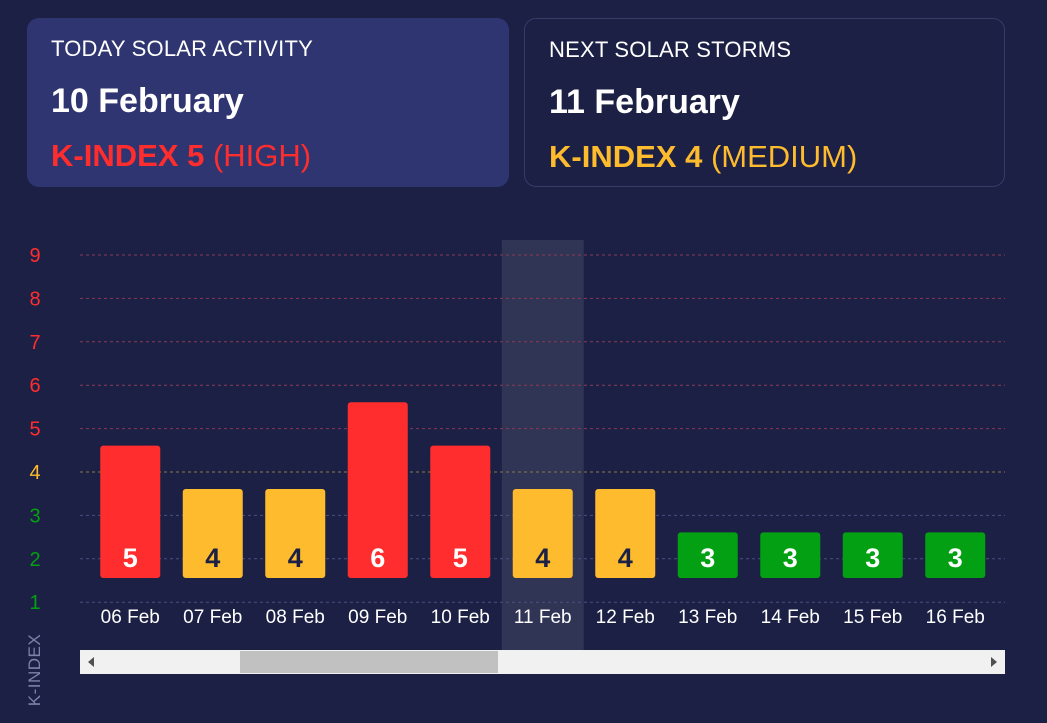 The width and height of the screenshot is (1047, 723). I want to click on highlight-band, so click(542, 445).